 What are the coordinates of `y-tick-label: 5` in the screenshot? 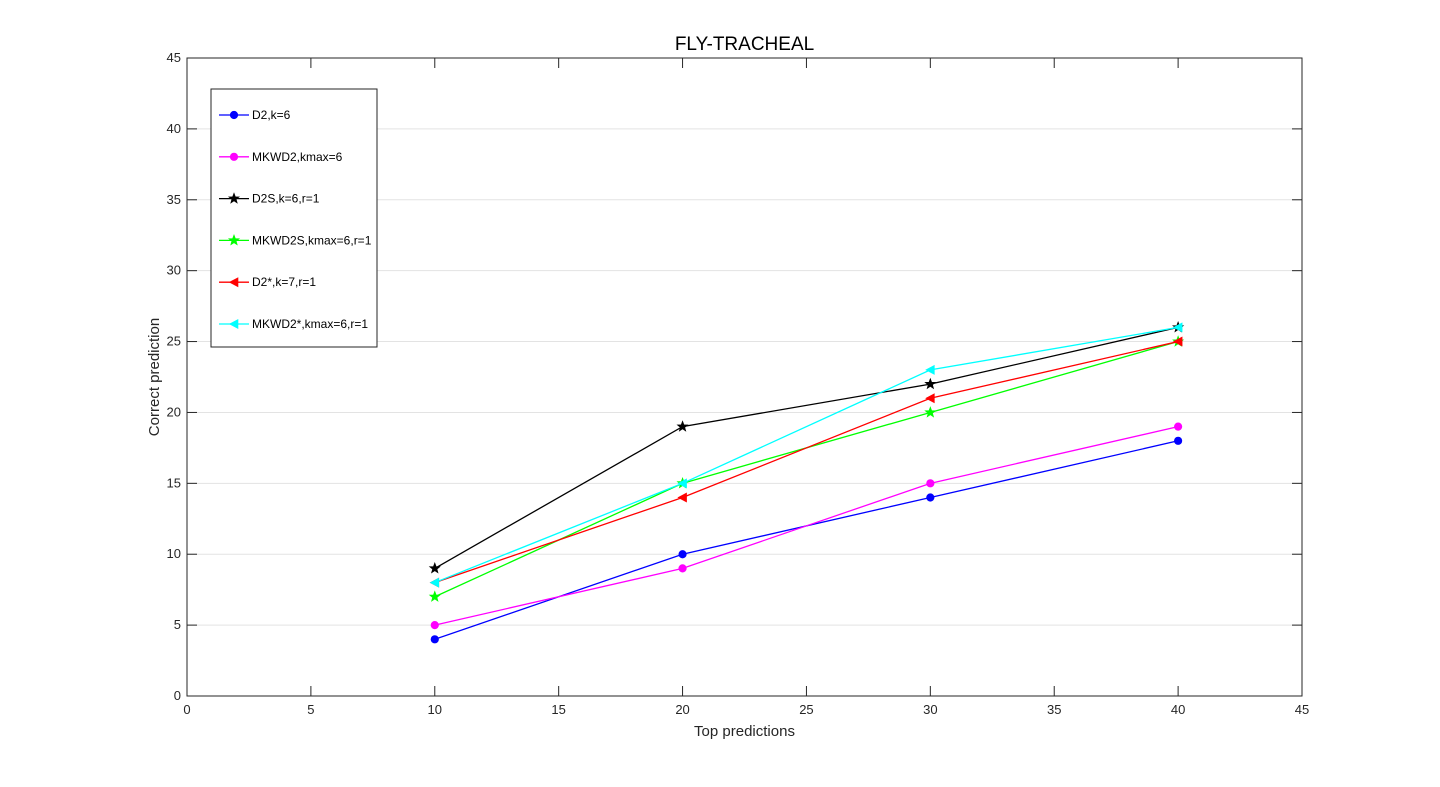 It's located at (177, 624).